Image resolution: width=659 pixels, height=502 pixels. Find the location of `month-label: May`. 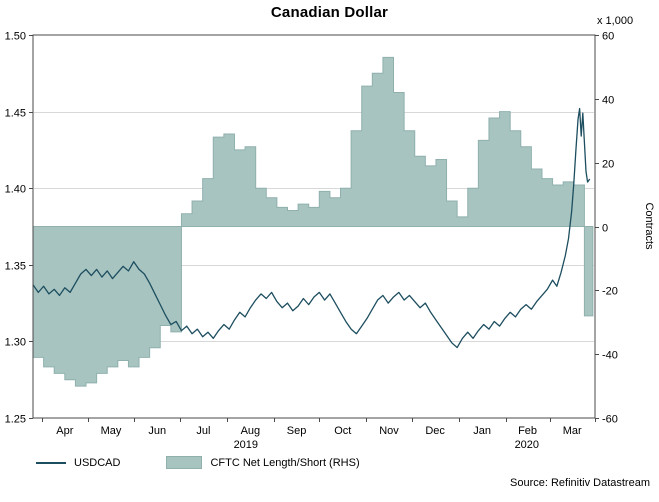

month-label: May is located at coordinates (111, 431).